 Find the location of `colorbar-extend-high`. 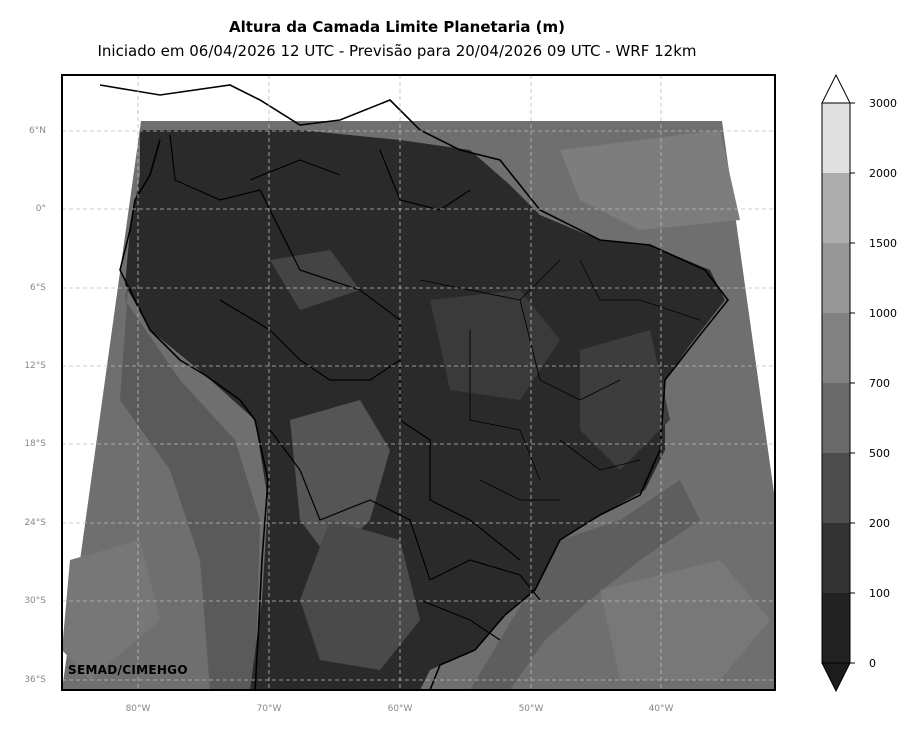

colorbar-extend-high is located at coordinates (836, 88).